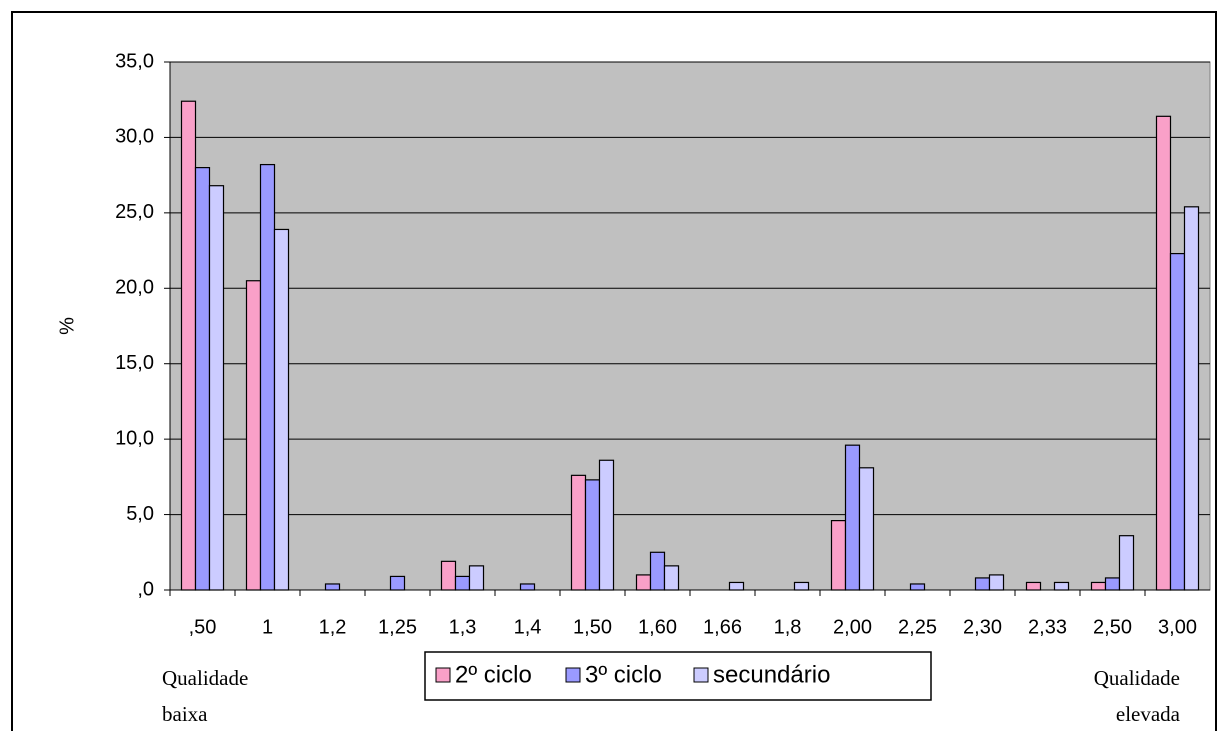  What do you see at coordinates (788, 627) in the screenshot?
I see `x-tick-label: 1,8` at bounding box center [788, 627].